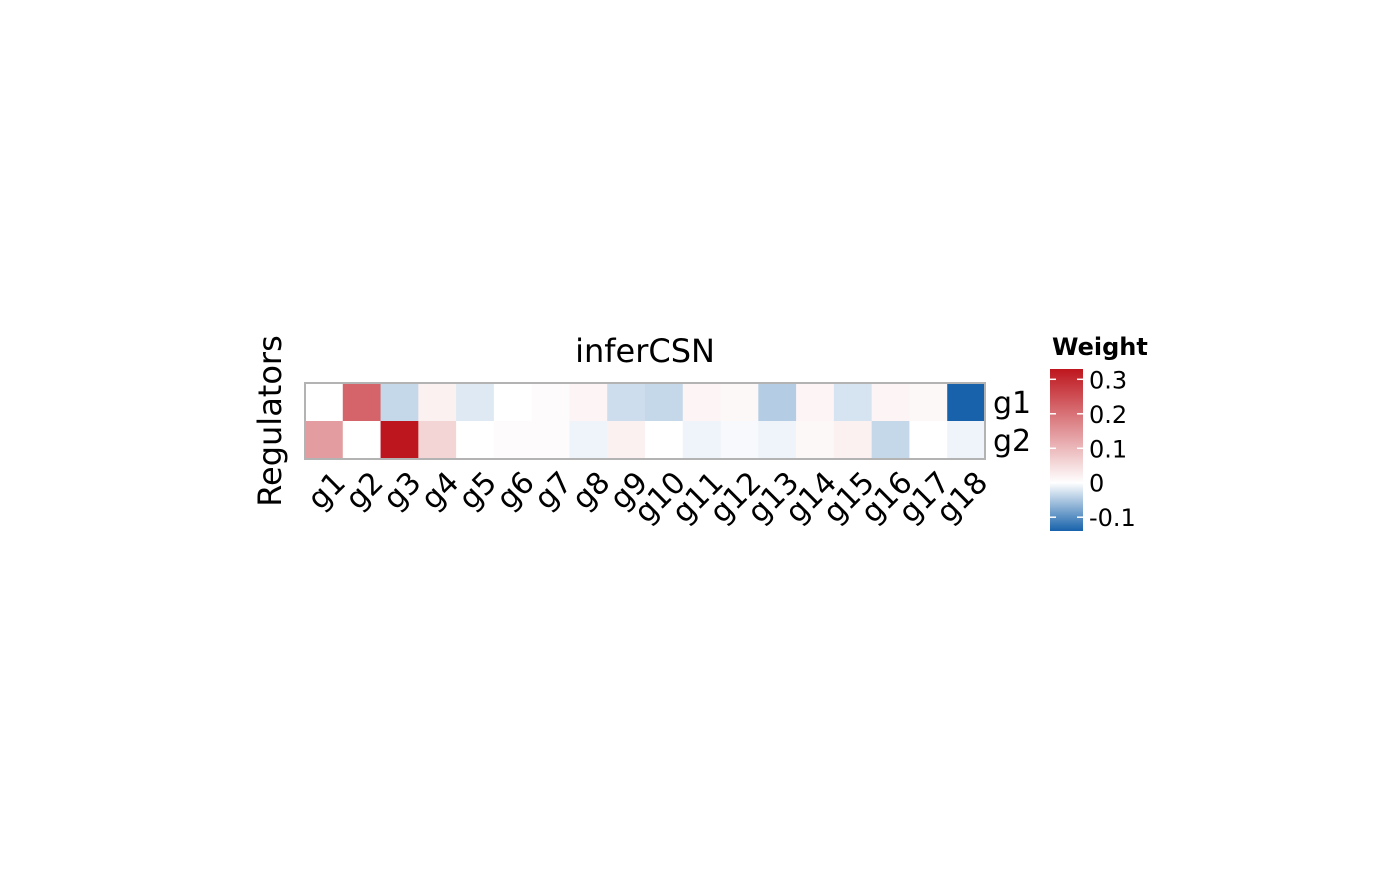 This screenshot has width=1400, height=870. I want to click on heatmap-cell-g1-g3, so click(399, 402).